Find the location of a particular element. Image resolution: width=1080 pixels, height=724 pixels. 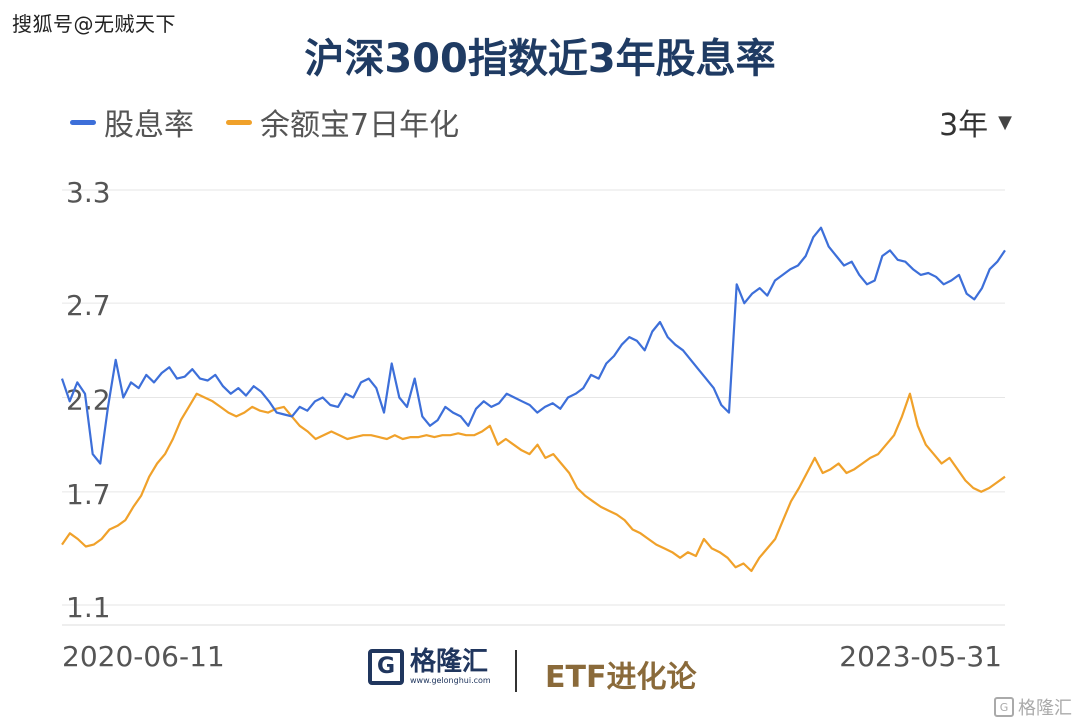

legend-swatch-dividend is located at coordinates (83, 122).